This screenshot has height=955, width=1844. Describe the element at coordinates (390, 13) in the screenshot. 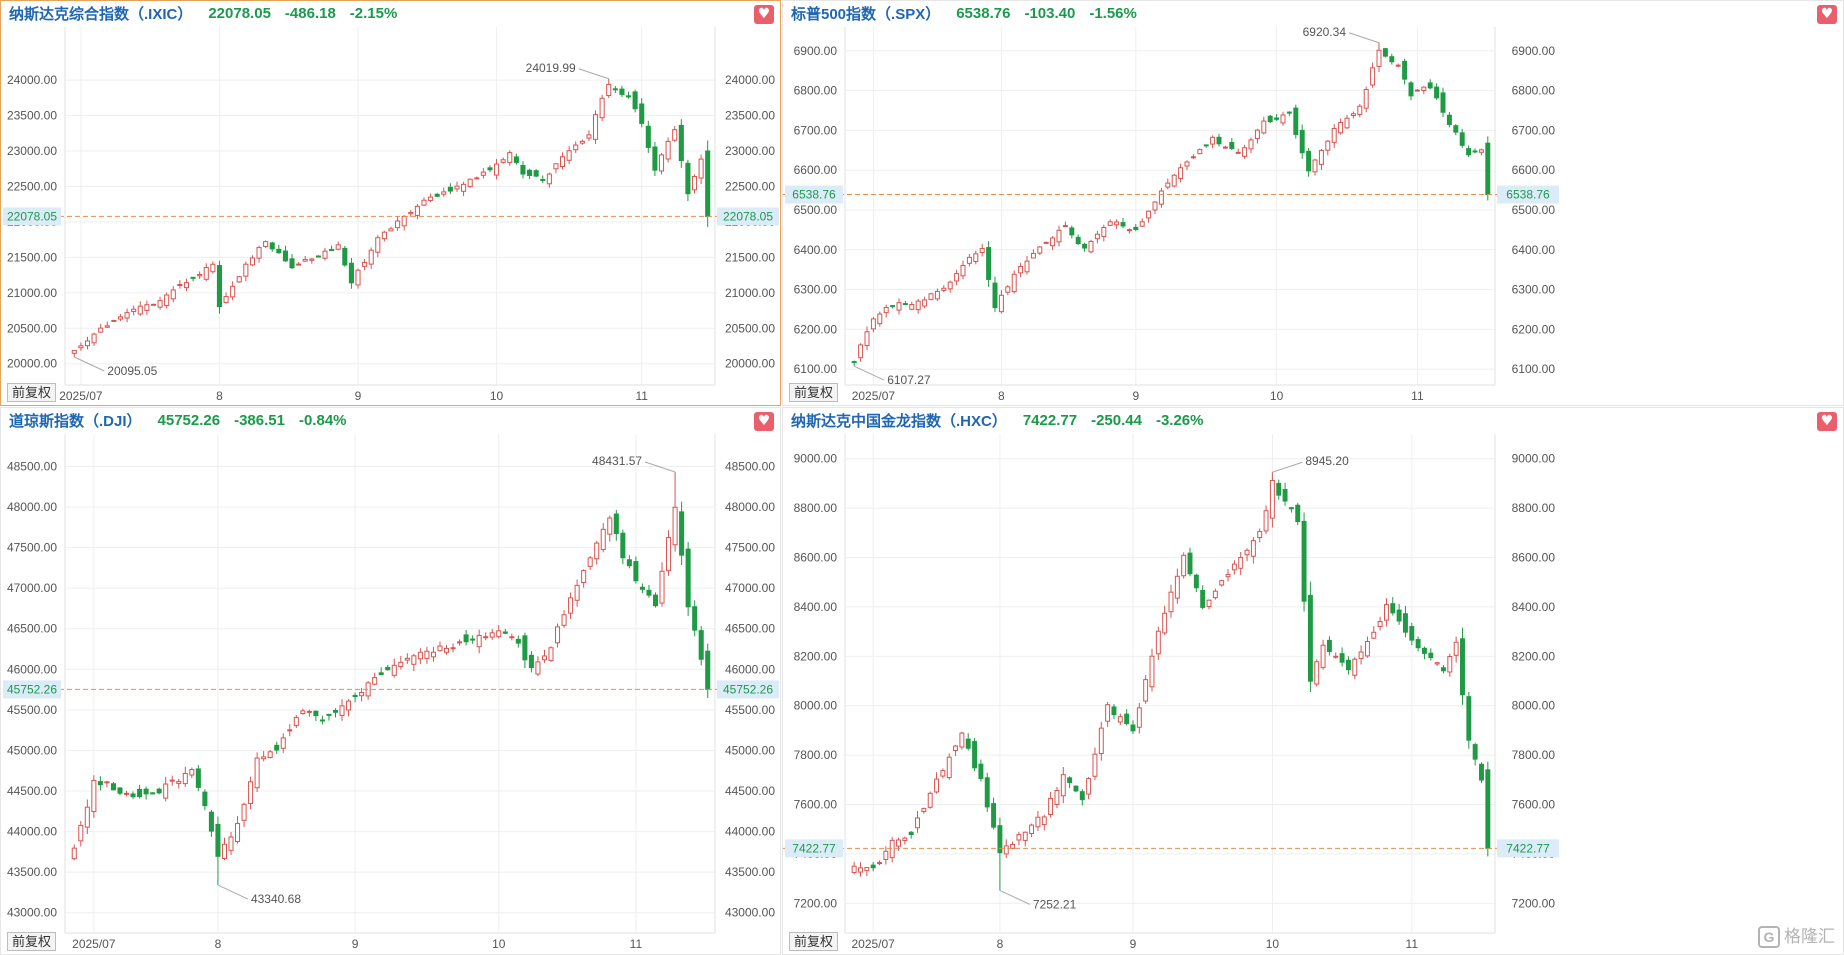

I see `chart-header: 纳斯达克综合指数（.IXIC） 22078.05 -486.18 -2.15%` at that location.